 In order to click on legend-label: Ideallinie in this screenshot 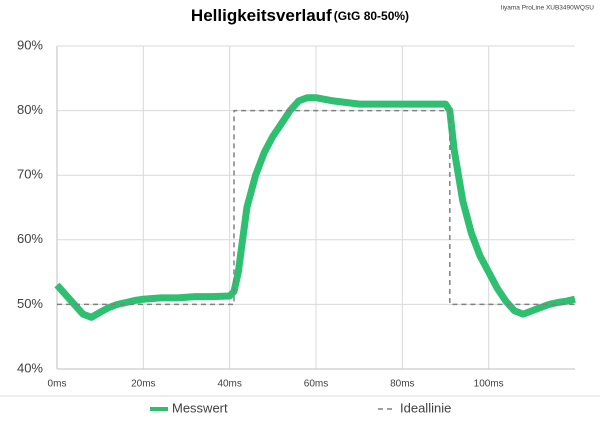, I will do `click(425, 407)`.